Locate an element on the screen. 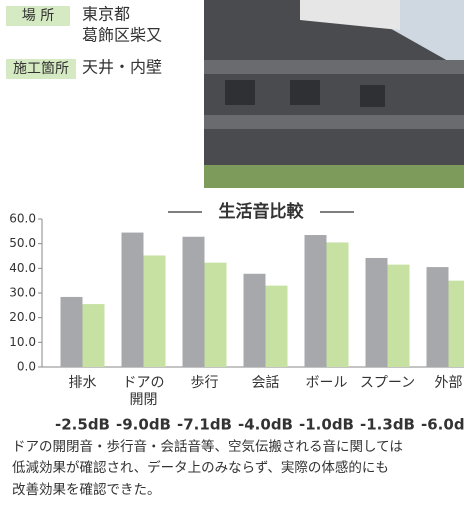  location: 葛飾区柴又 is located at coordinates (122, 35).